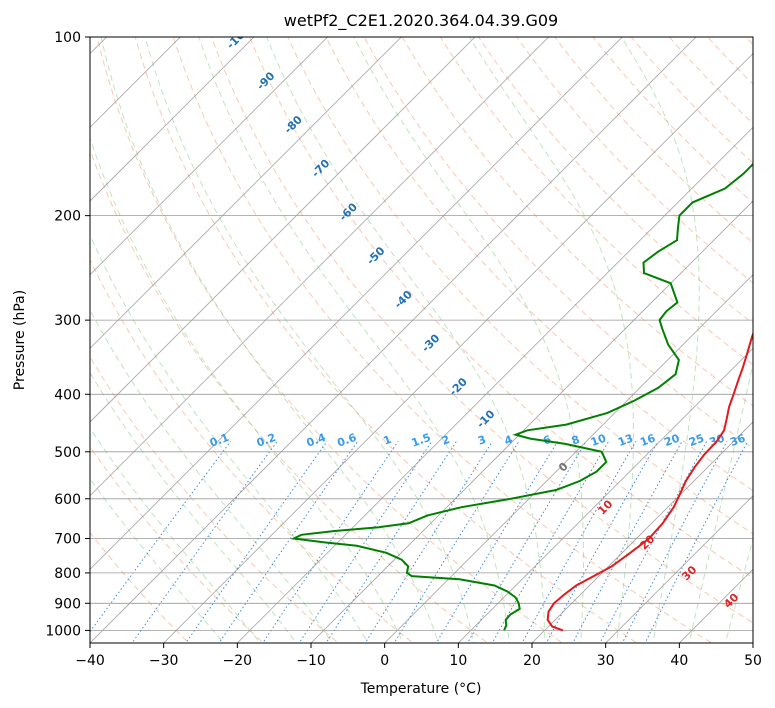 The height and width of the screenshot is (708, 775). Describe the element at coordinates (421, 21) in the screenshot. I see `chart-title: wetPf2_C2E1.2020.364.04.39.G09` at that location.